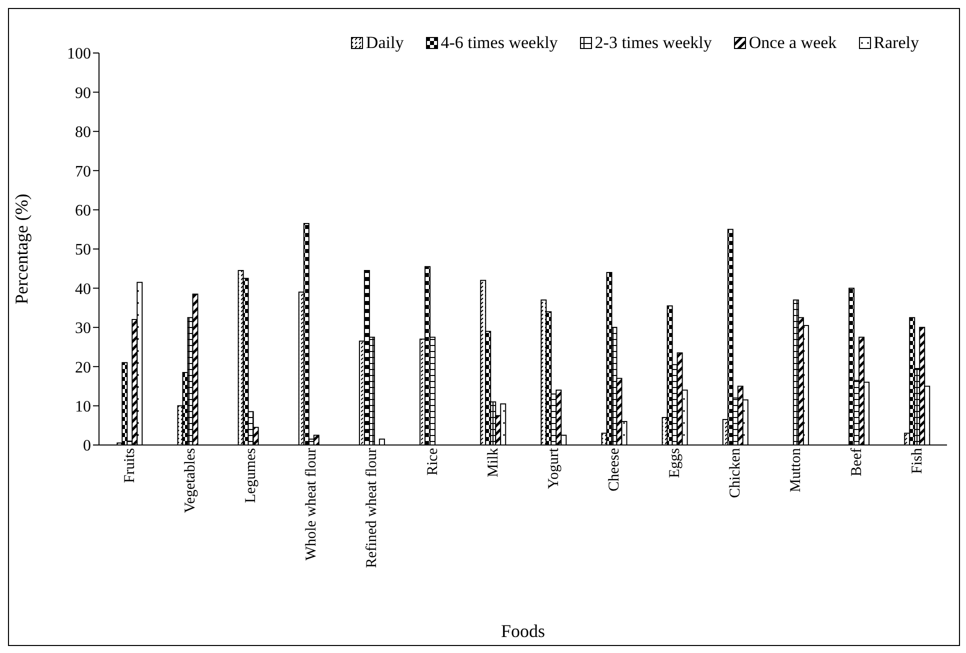  What do you see at coordinates (792, 43) in the screenshot?
I see `legend-label: Once a week` at bounding box center [792, 43].